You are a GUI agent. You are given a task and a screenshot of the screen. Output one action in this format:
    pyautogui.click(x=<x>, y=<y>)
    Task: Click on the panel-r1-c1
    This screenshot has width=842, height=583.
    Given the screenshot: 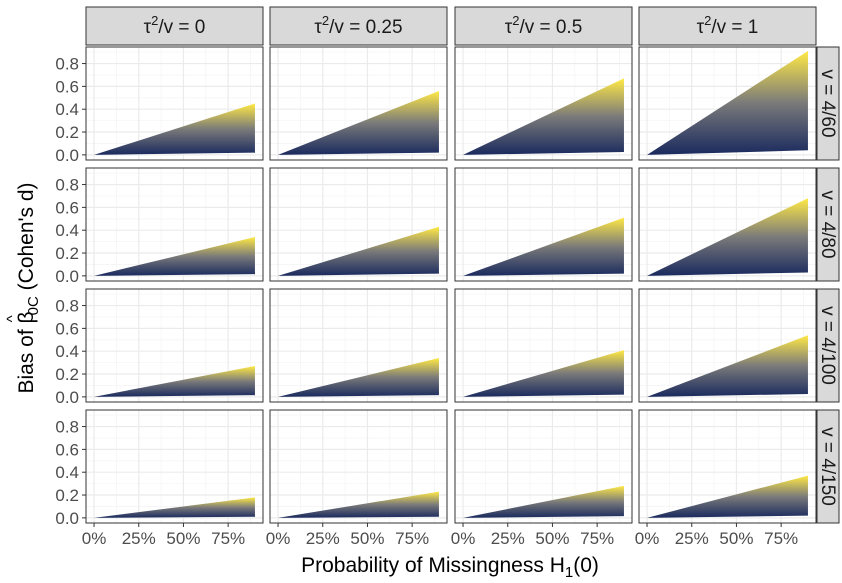 What is the action you would take?
    pyautogui.click(x=174, y=103)
    